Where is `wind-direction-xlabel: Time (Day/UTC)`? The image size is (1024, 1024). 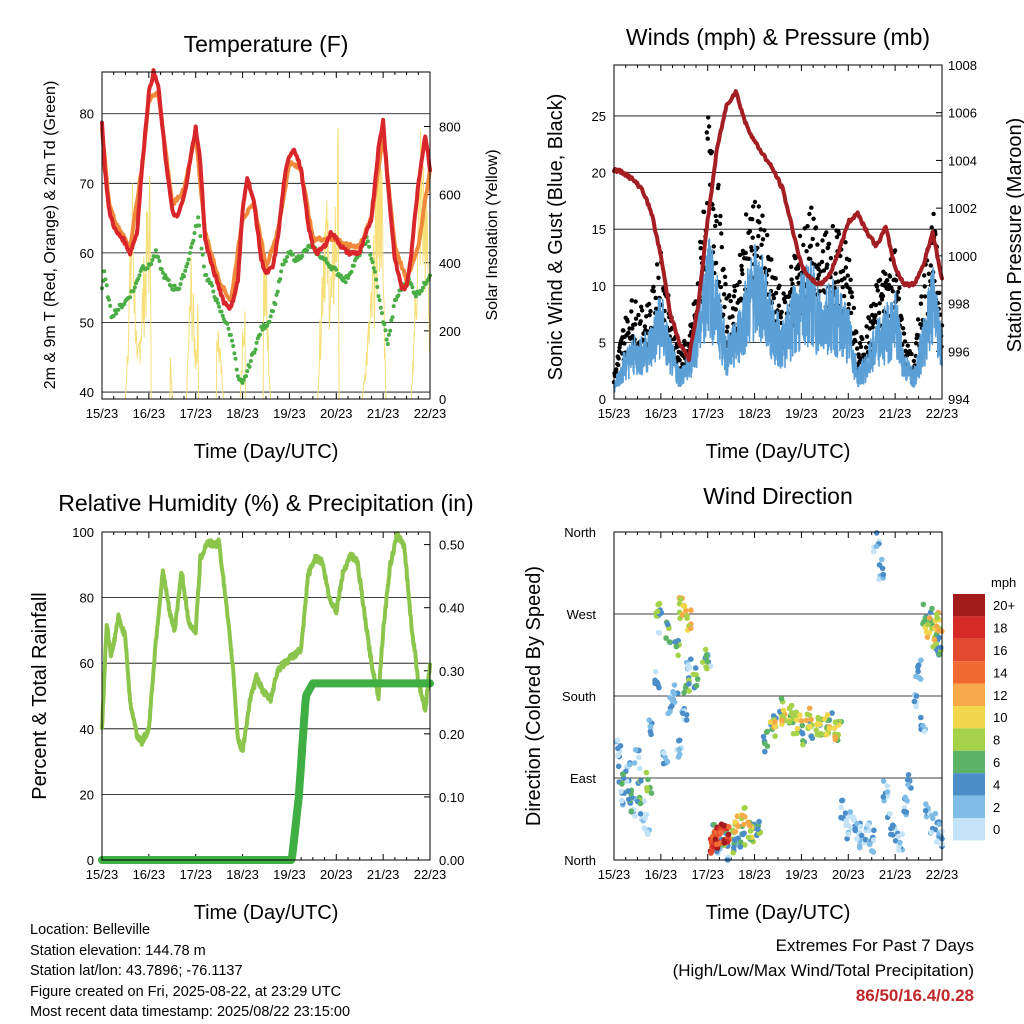 wind-direction-xlabel: Time (Day/UTC) is located at coordinates (778, 913).